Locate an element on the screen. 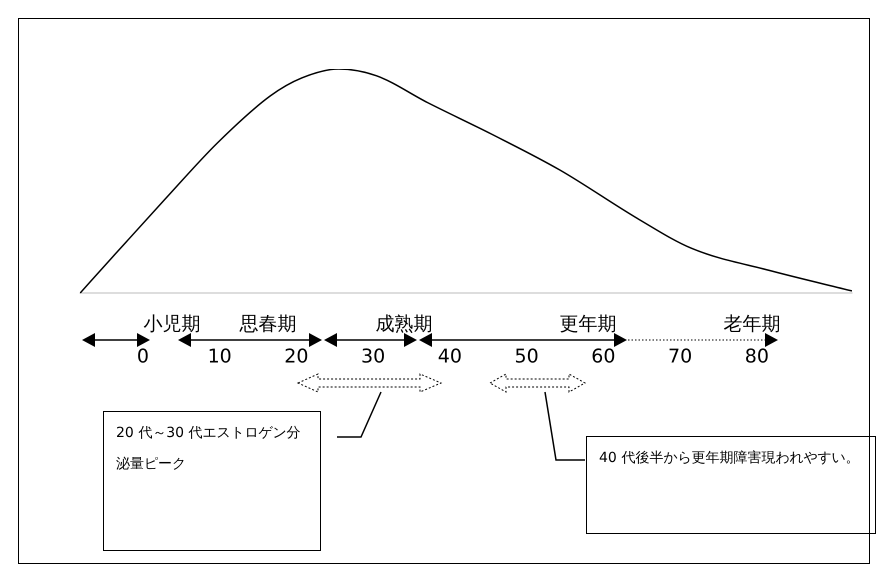 This screenshot has height=582, width=885. x-tick-label: 40 is located at coordinates (450, 357).